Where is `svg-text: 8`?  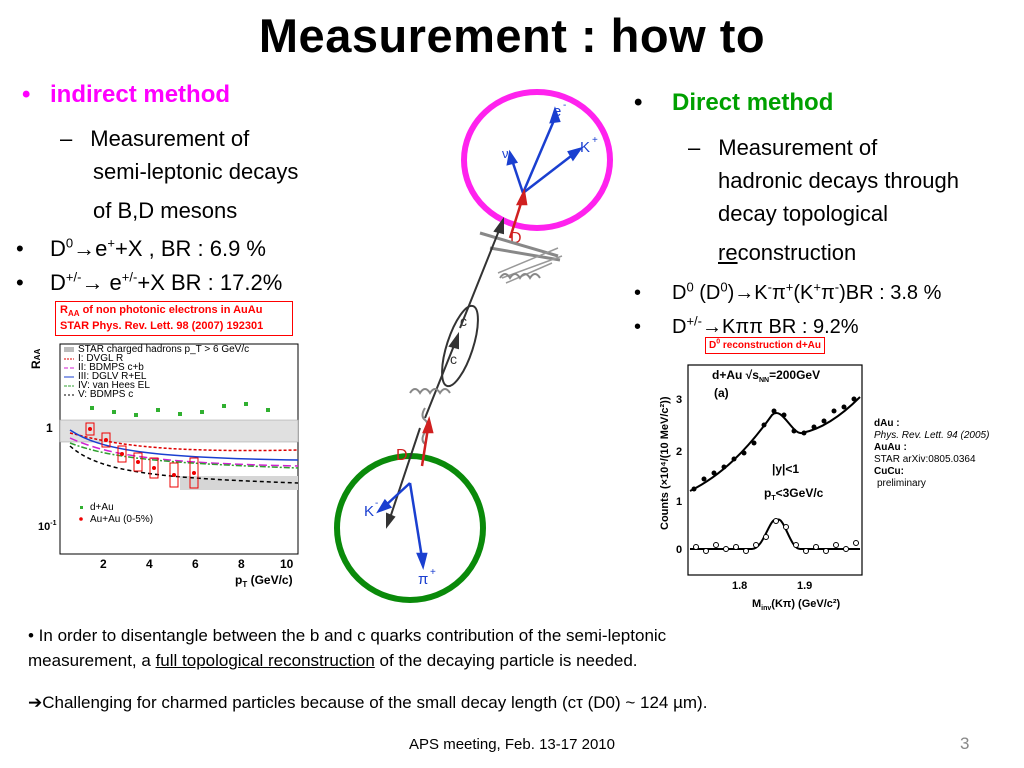
svg-text: 8 is located at coordinates (241, 564).